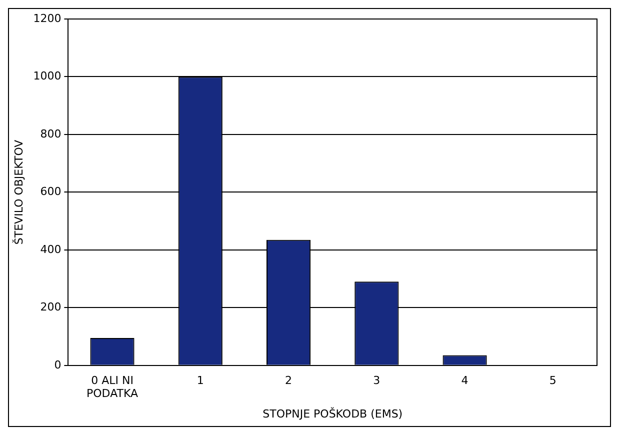 The width and height of the screenshot is (621, 437). Describe the element at coordinates (200, 380) in the screenshot. I see `x-tick-label: 1` at that location.